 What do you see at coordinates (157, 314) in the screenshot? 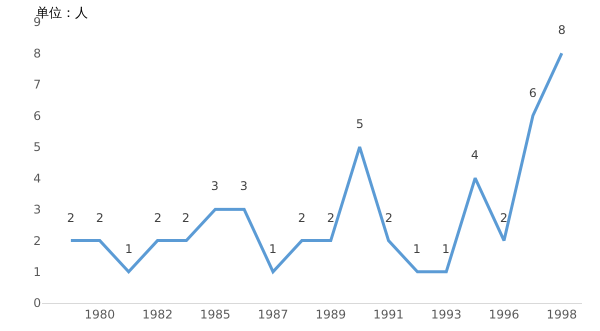
I see `x-tick-label: 1982` at bounding box center [157, 314].